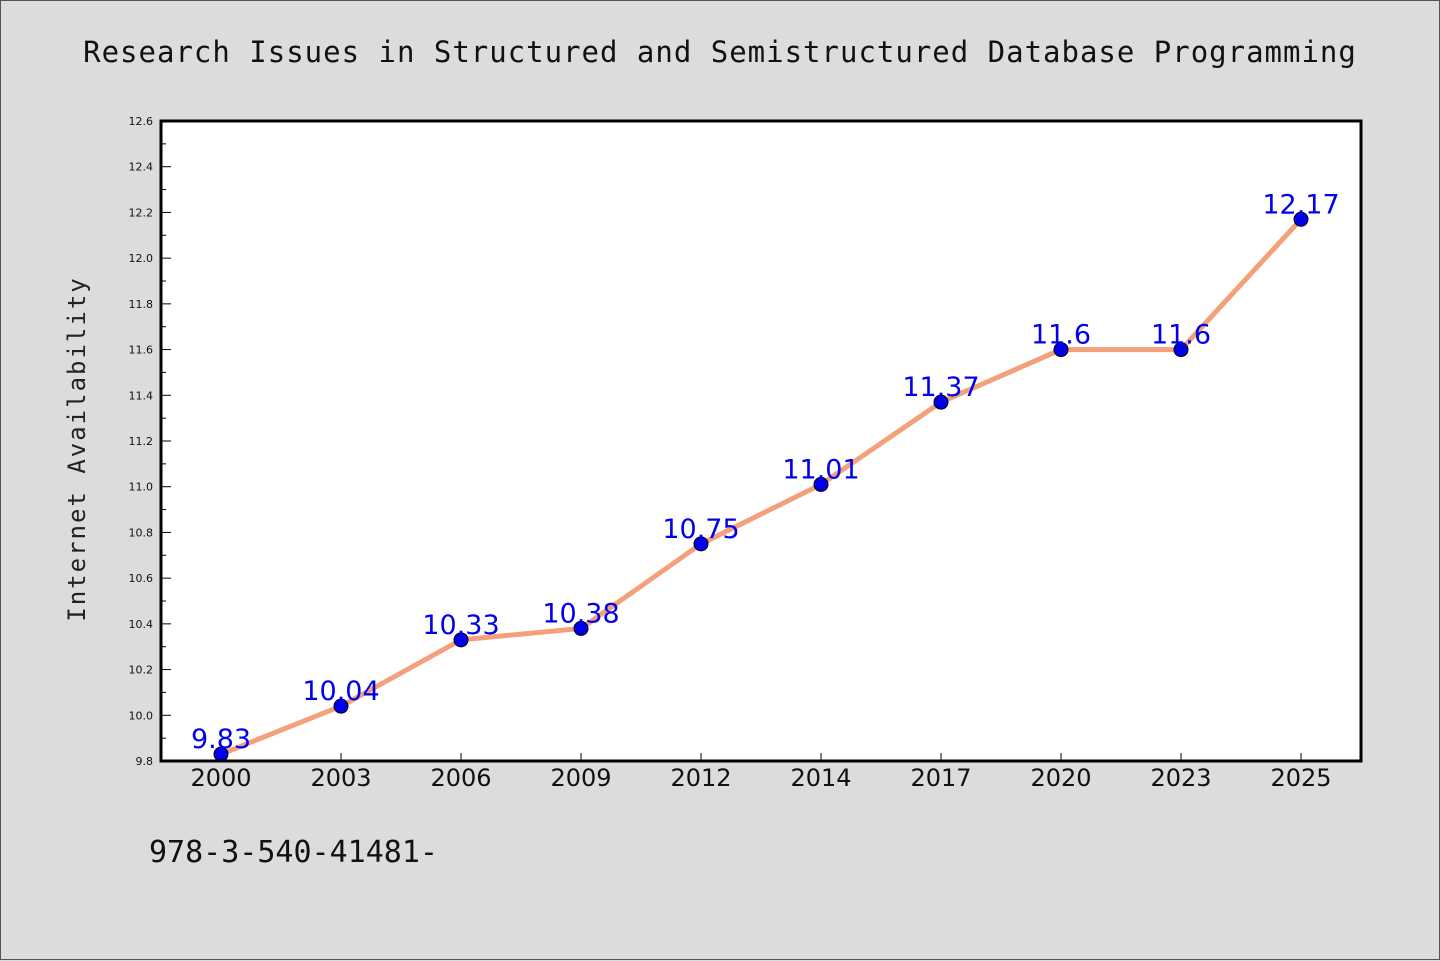 This screenshot has height=961, width=1440. I want to click on data-label: 10.75, so click(700, 529).